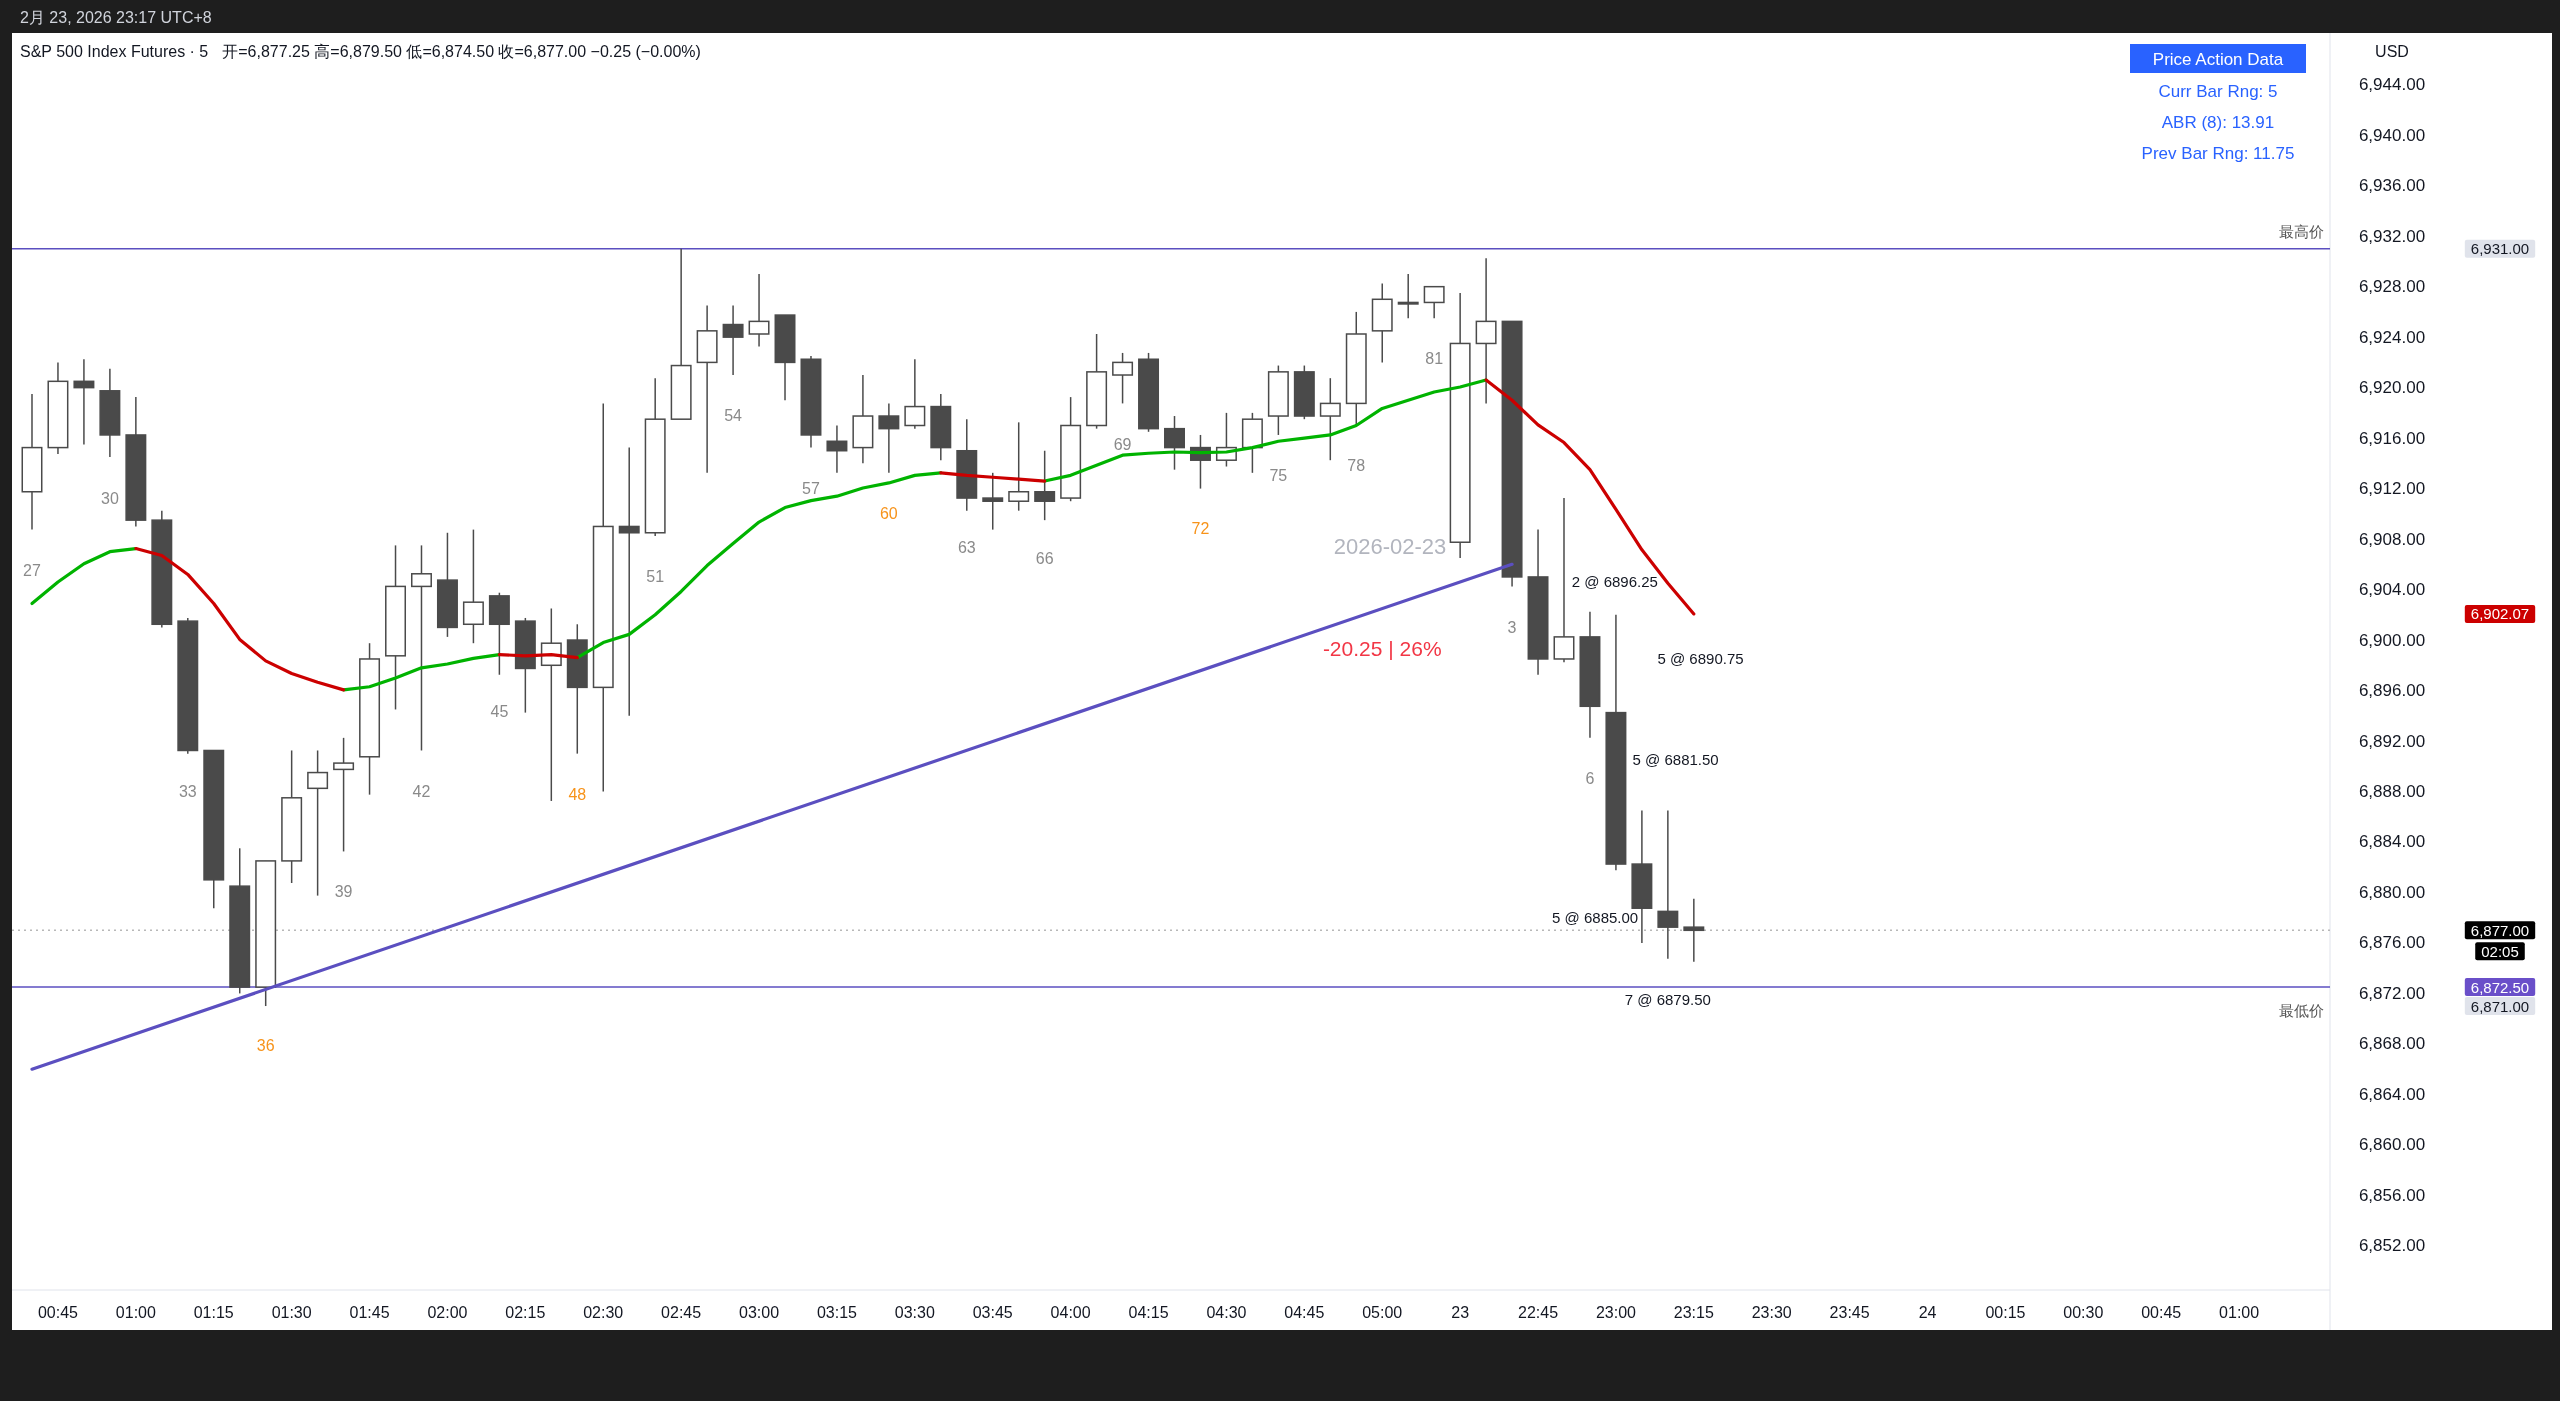  What do you see at coordinates (1616, 1312) in the screenshot?
I see `x-tick-label: 23:00` at bounding box center [1616, 1312].